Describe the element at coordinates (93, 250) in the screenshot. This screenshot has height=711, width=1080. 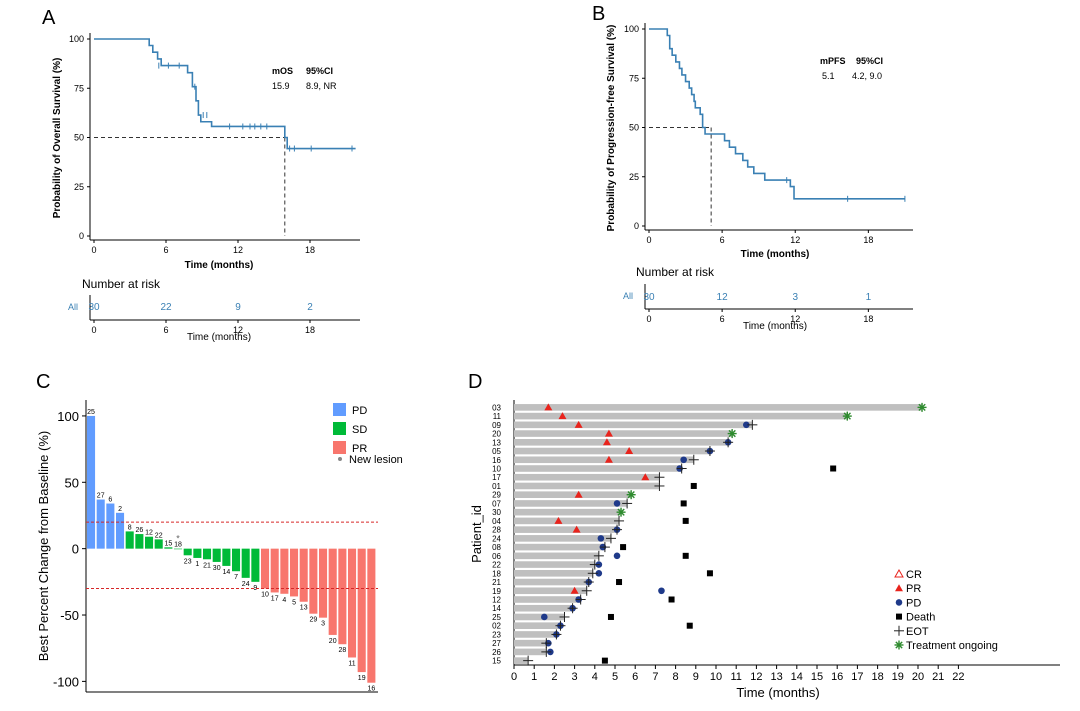
I see `a-x-tick-label: 0` at that location.